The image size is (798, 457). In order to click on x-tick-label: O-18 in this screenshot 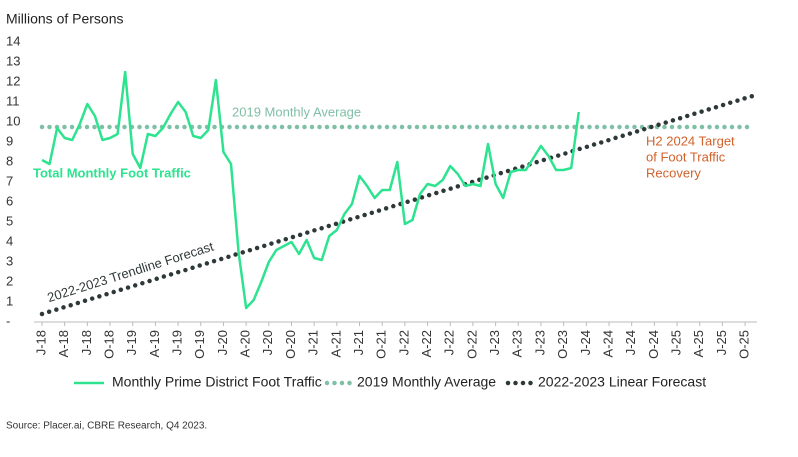, I will do `click(108, 344)`.